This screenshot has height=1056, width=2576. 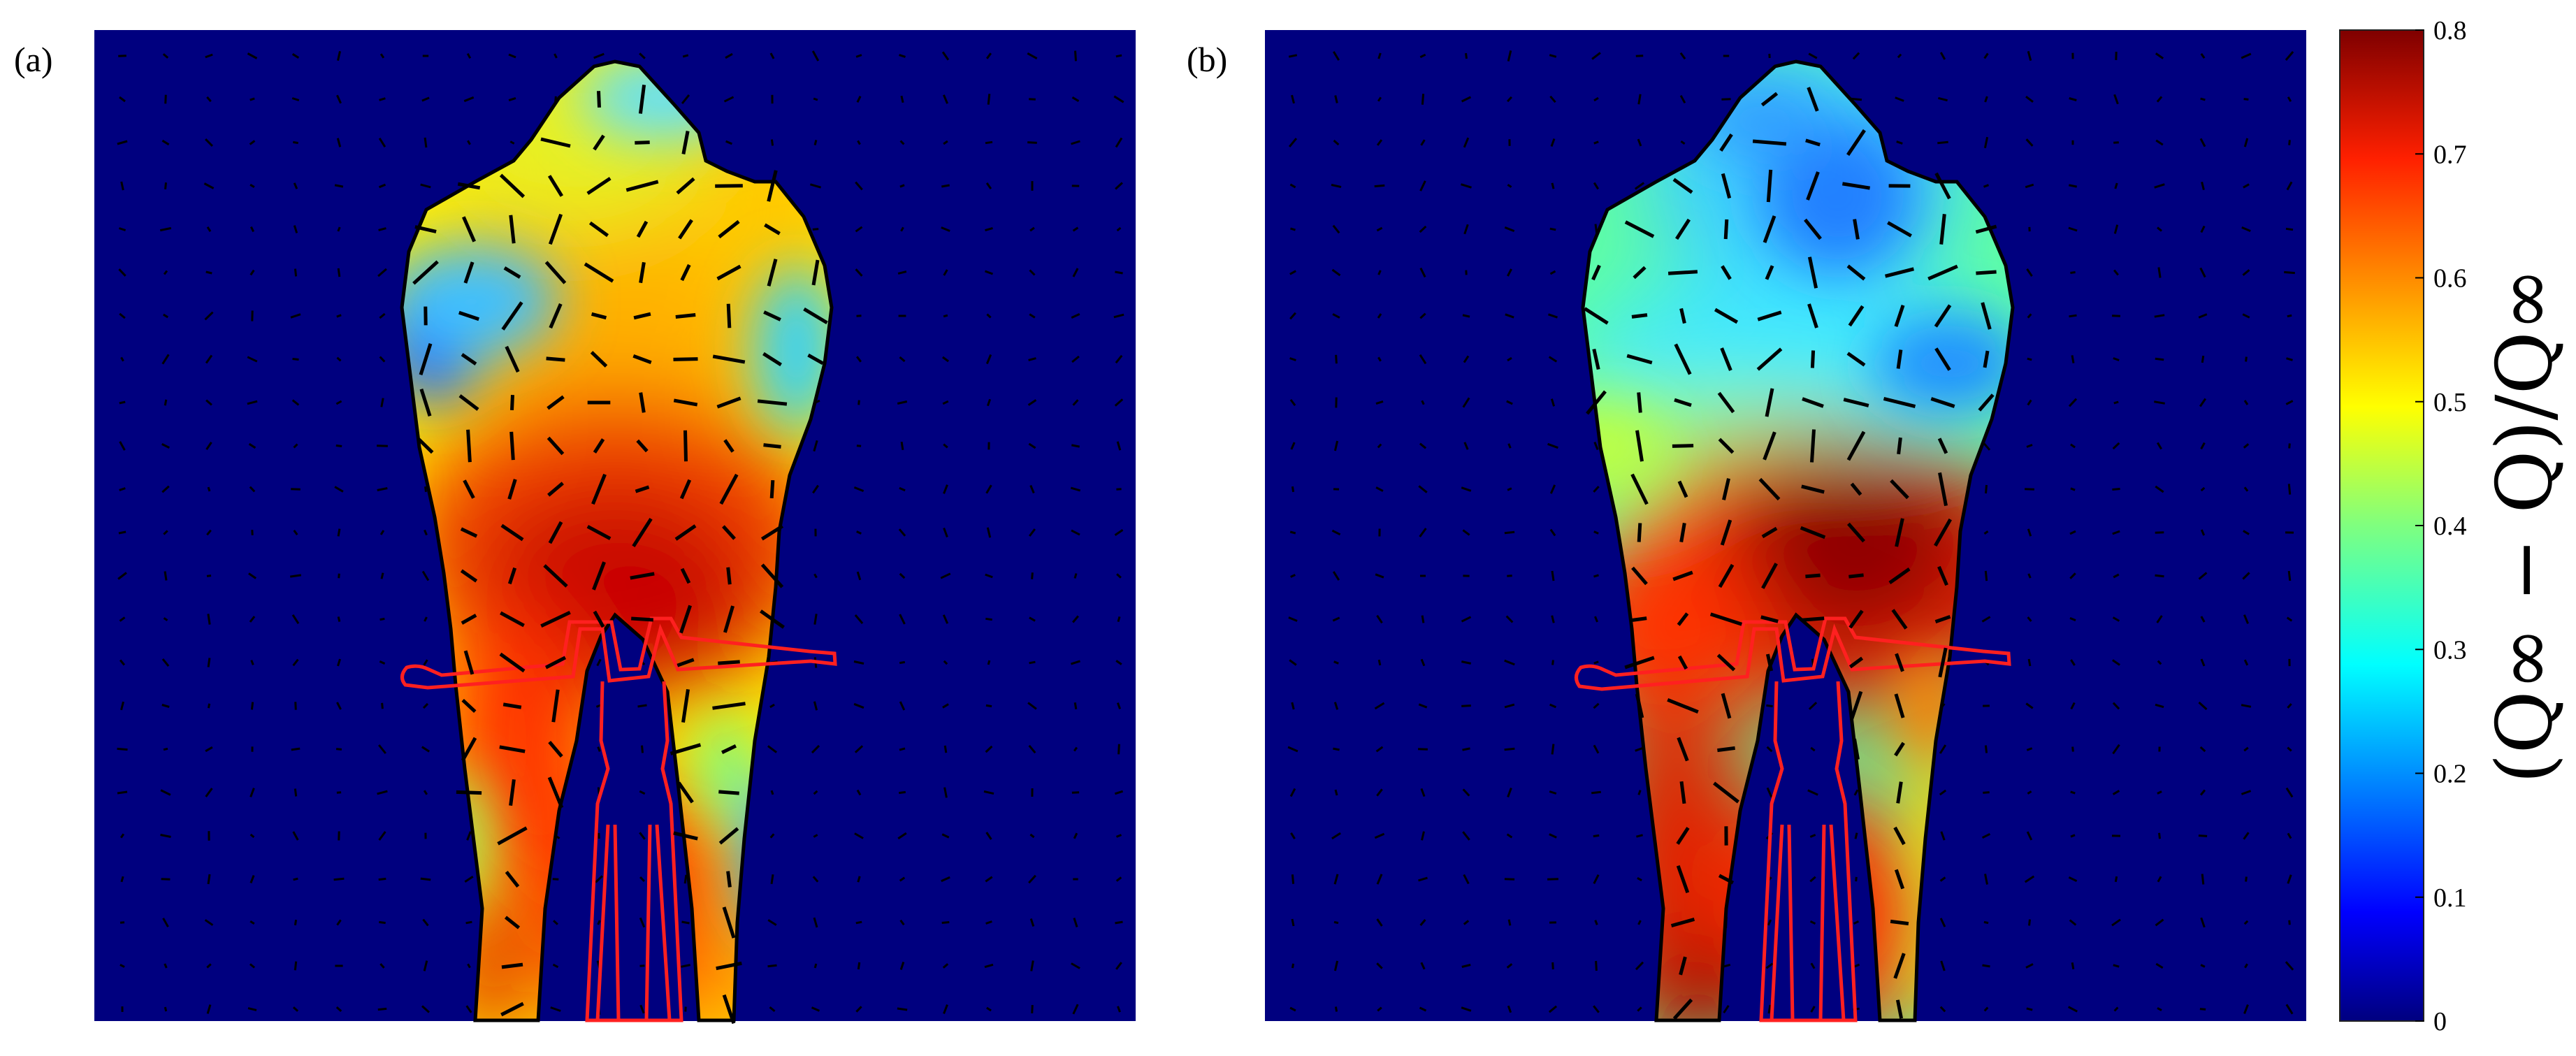 I want to click on panel-b-label: (b), so click(x=1207, y=60).